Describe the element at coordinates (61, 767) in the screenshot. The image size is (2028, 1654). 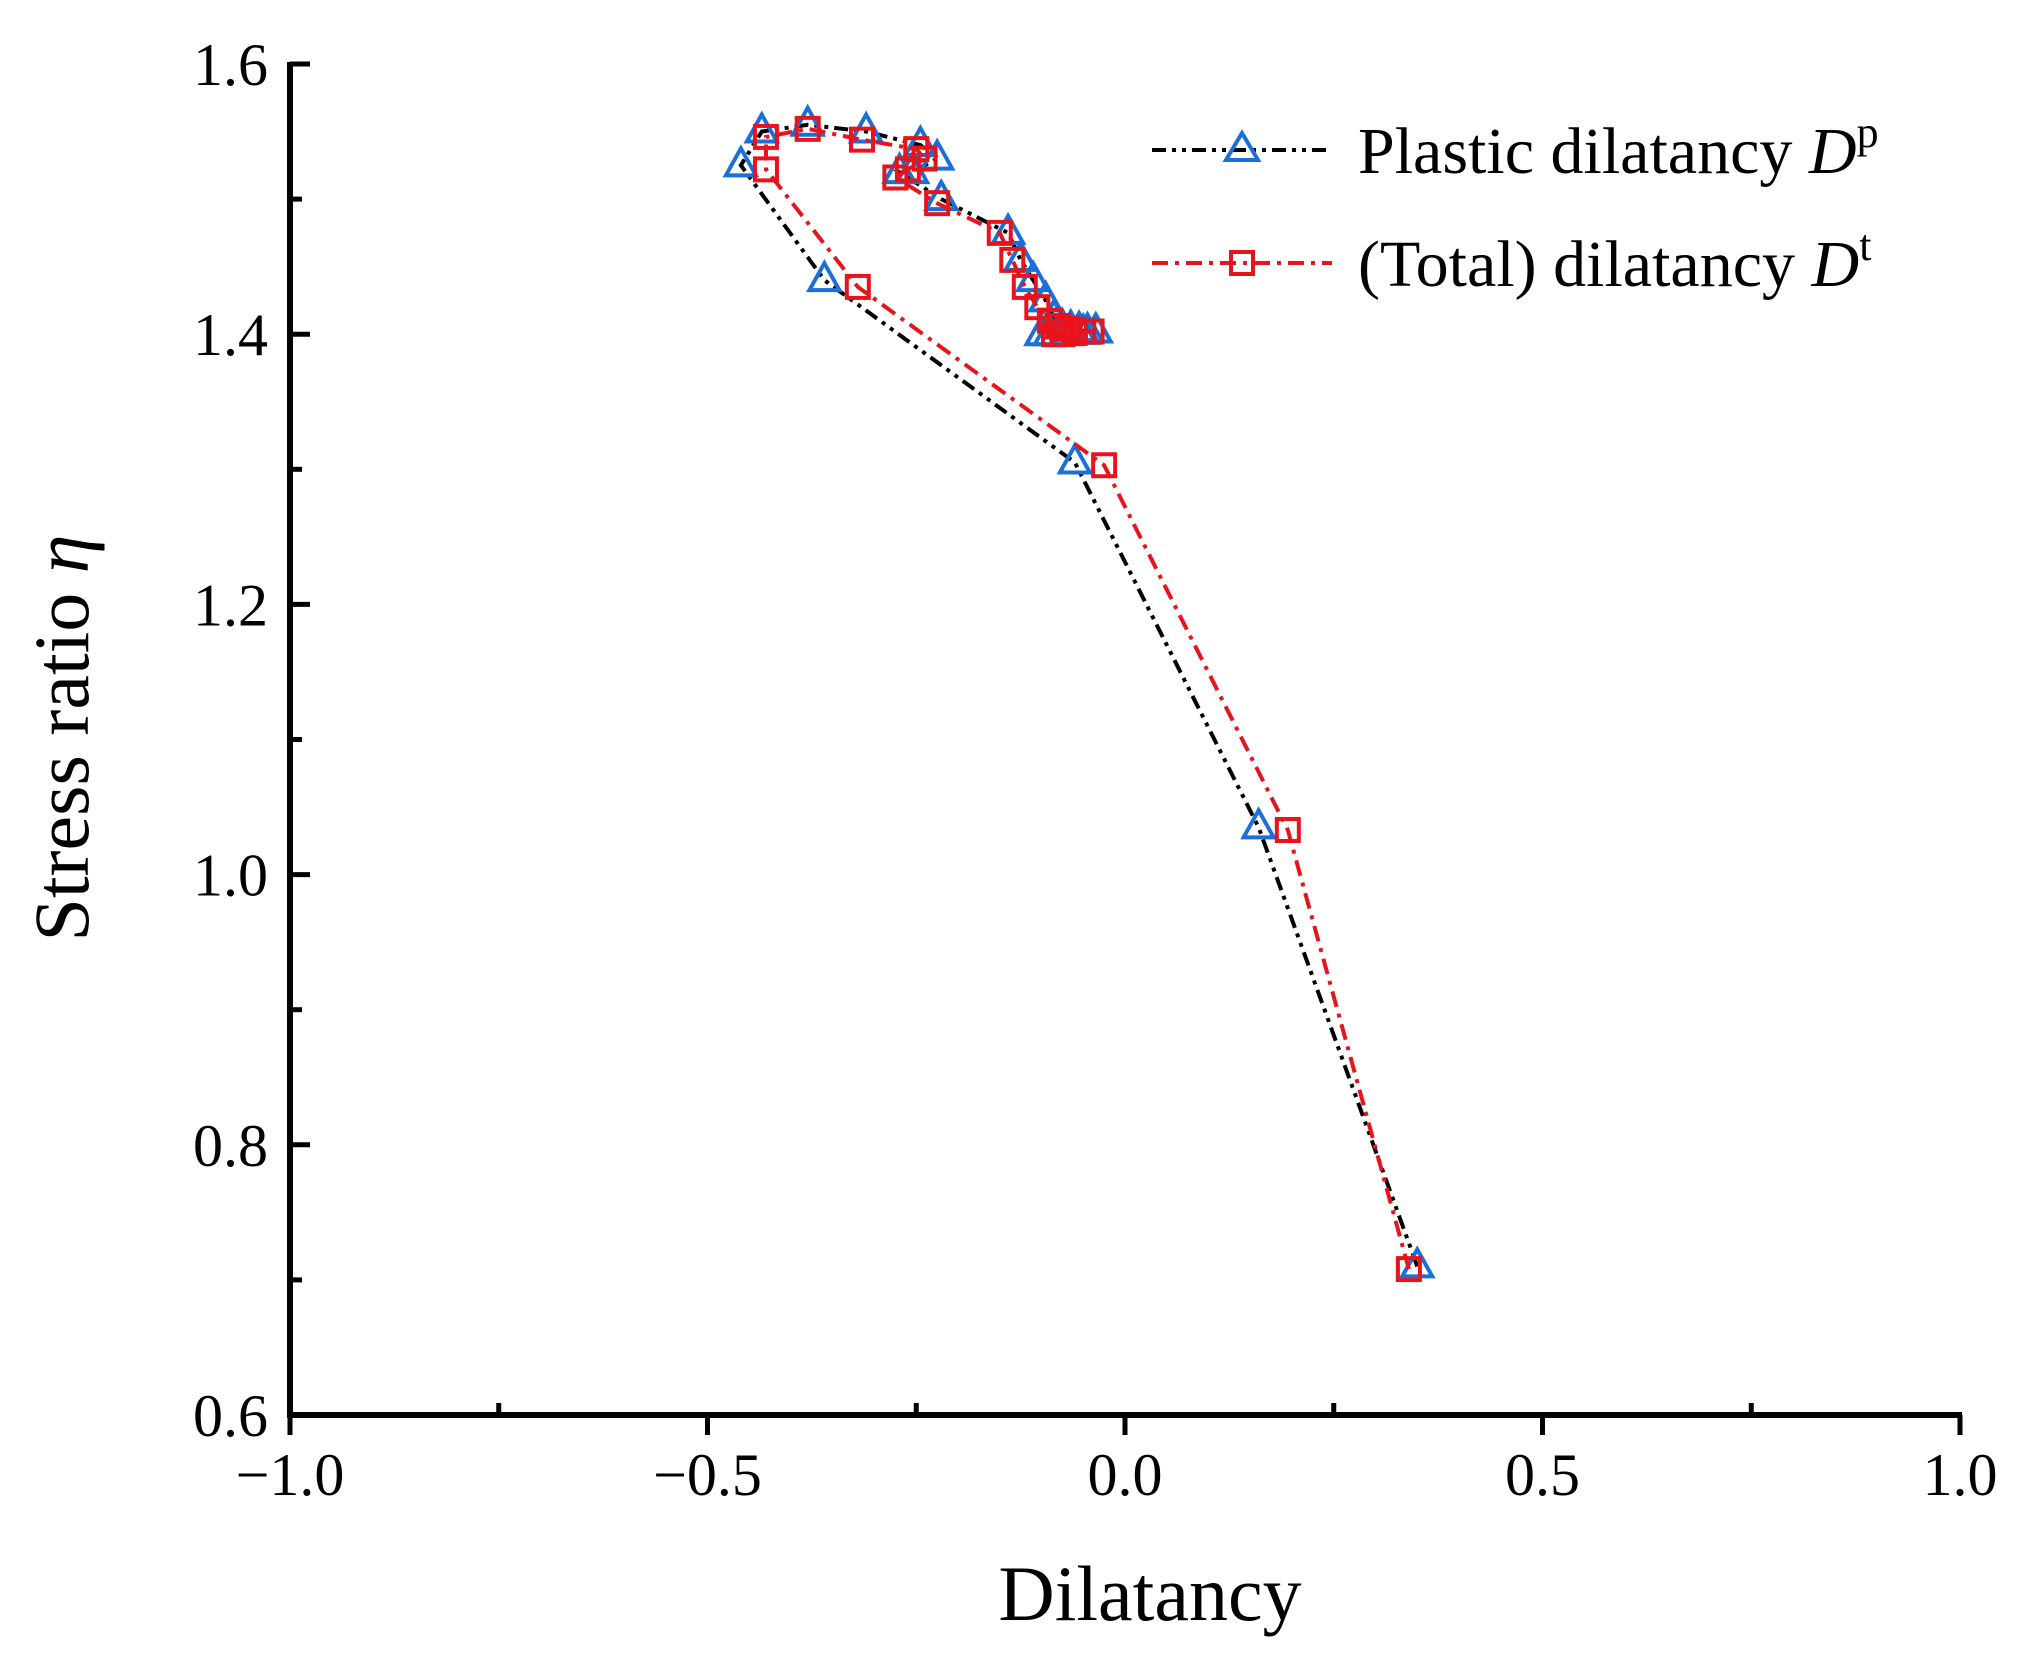
I see `y-axis-title-text: Stress ratio` at that location.